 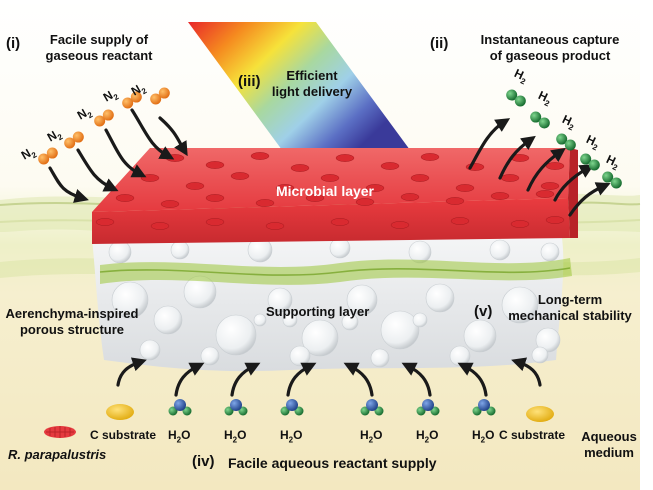 What do you see at coordinates (325, 191) in the screenshot?
I see `microbial-layer-label: Microbial layer` at bounding box center [325, 191].